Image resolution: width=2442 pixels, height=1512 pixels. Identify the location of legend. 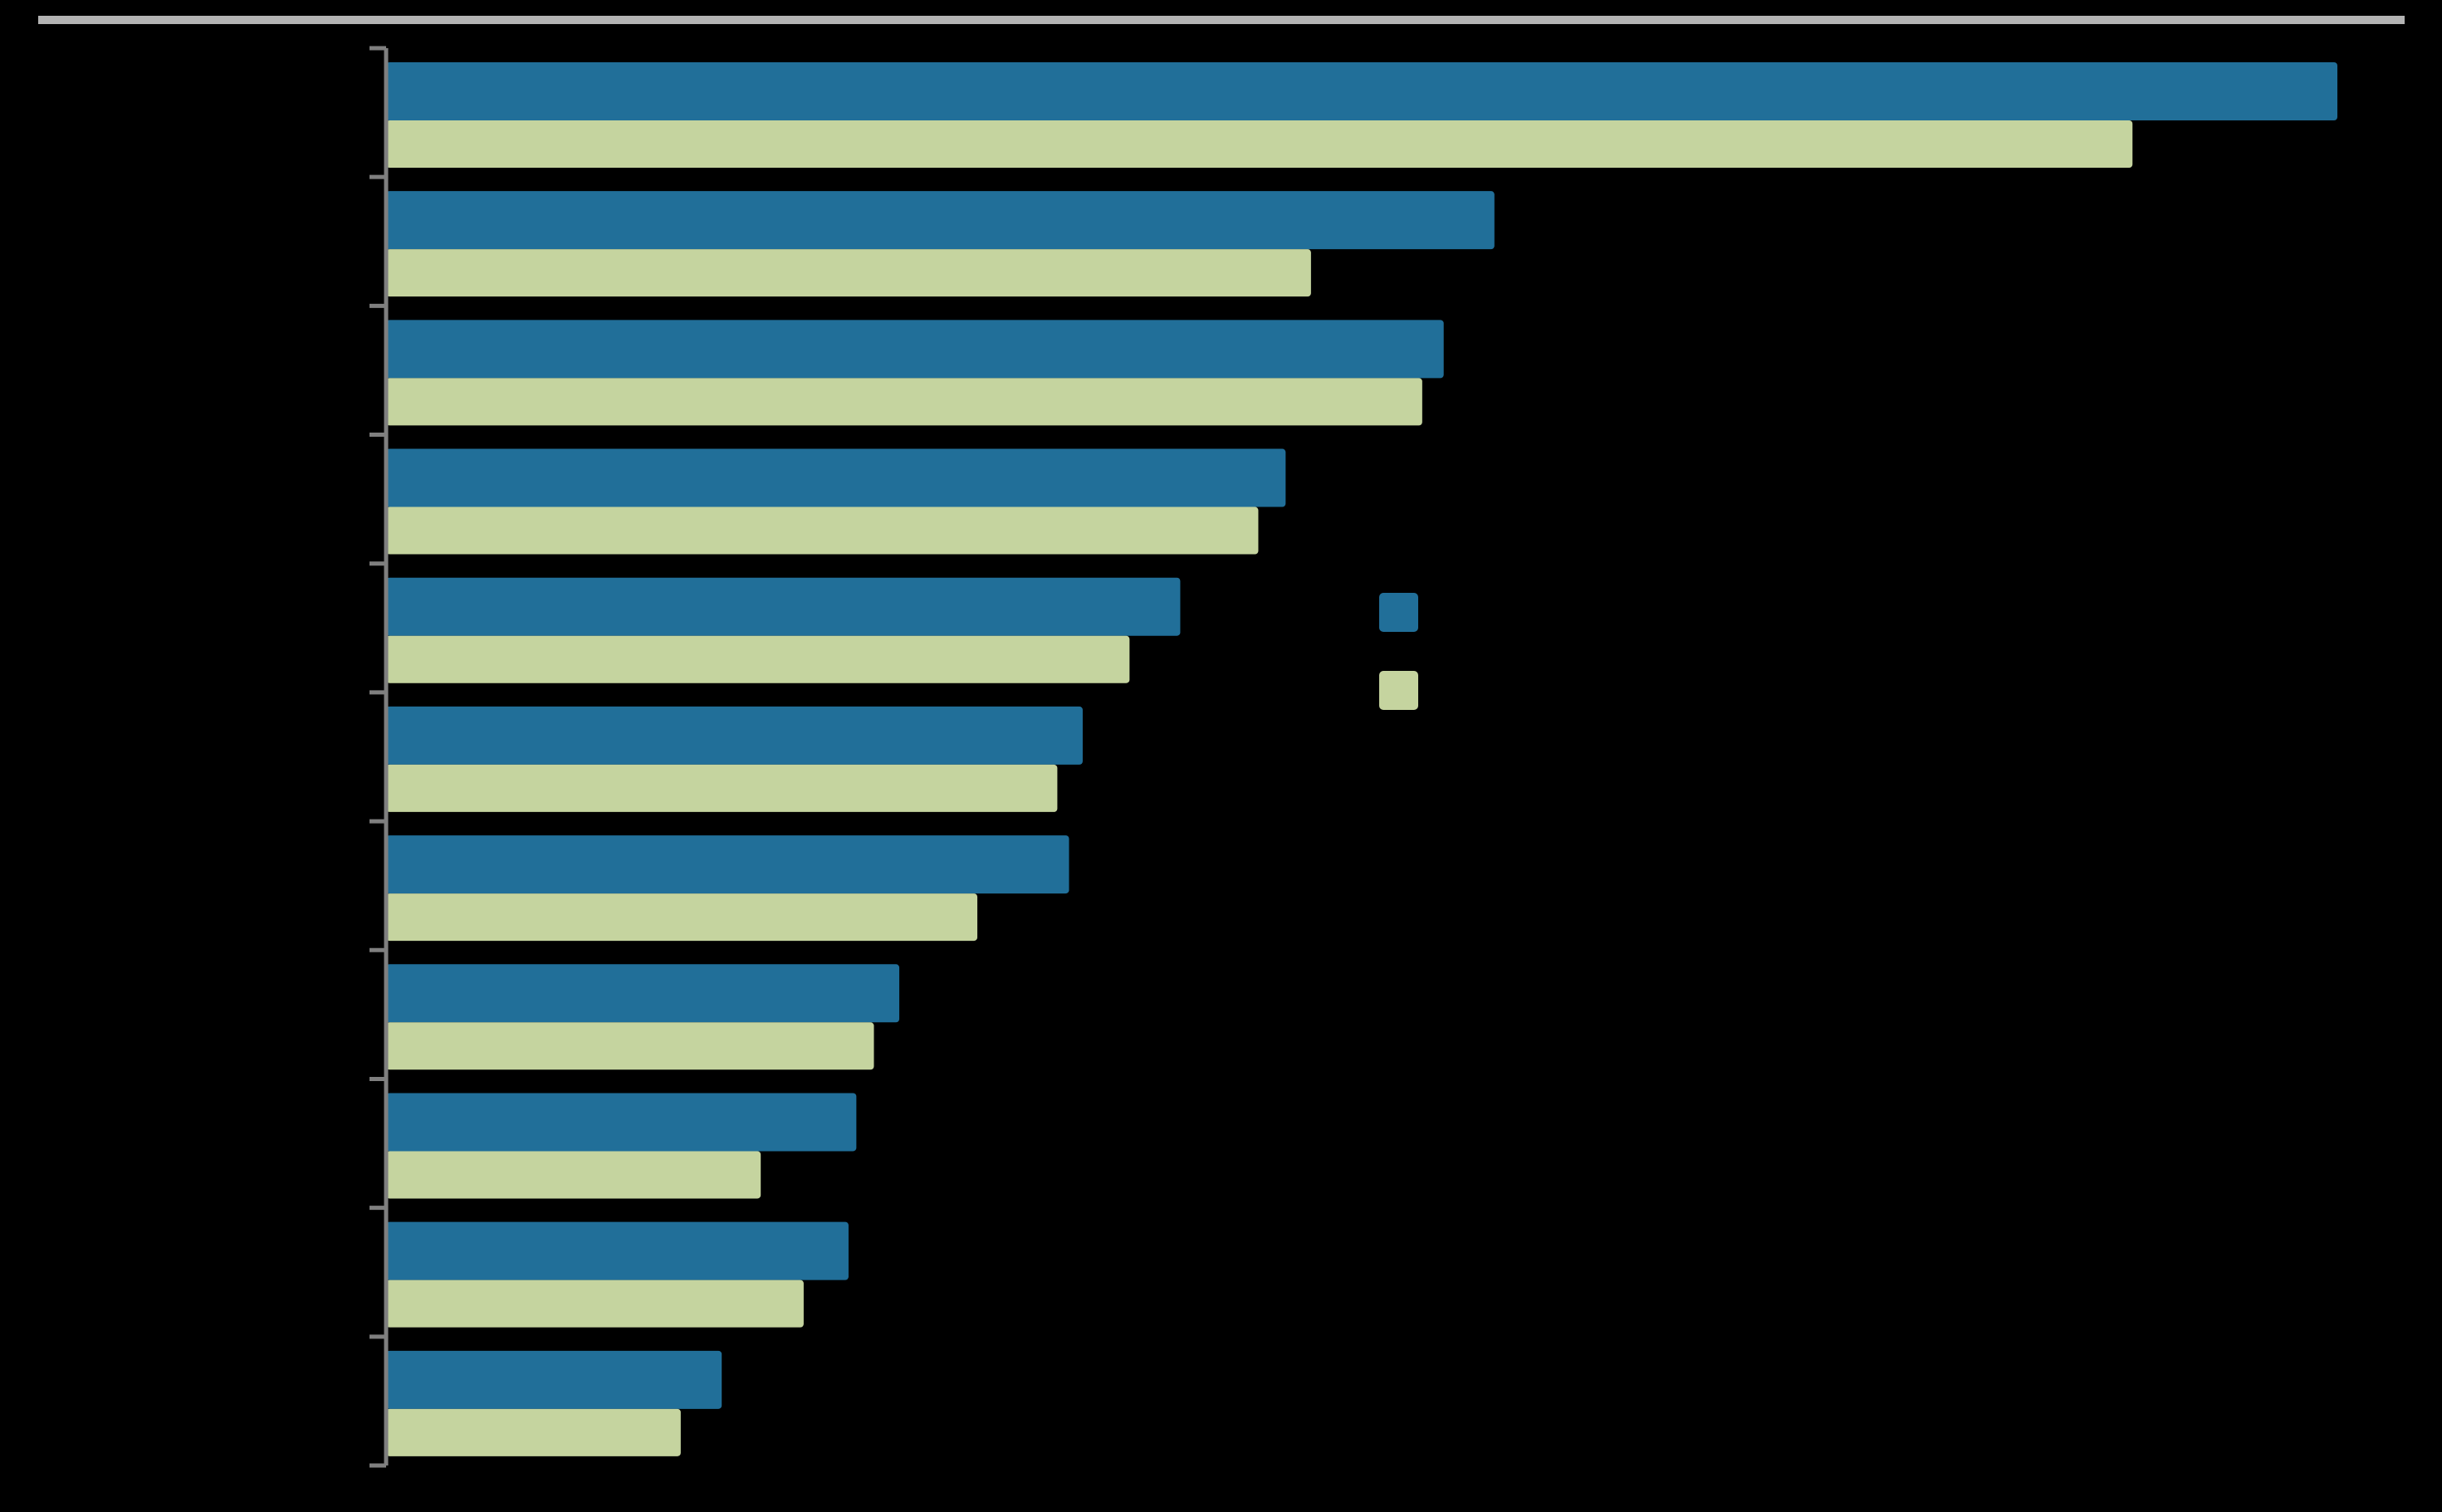
(1398, 651).